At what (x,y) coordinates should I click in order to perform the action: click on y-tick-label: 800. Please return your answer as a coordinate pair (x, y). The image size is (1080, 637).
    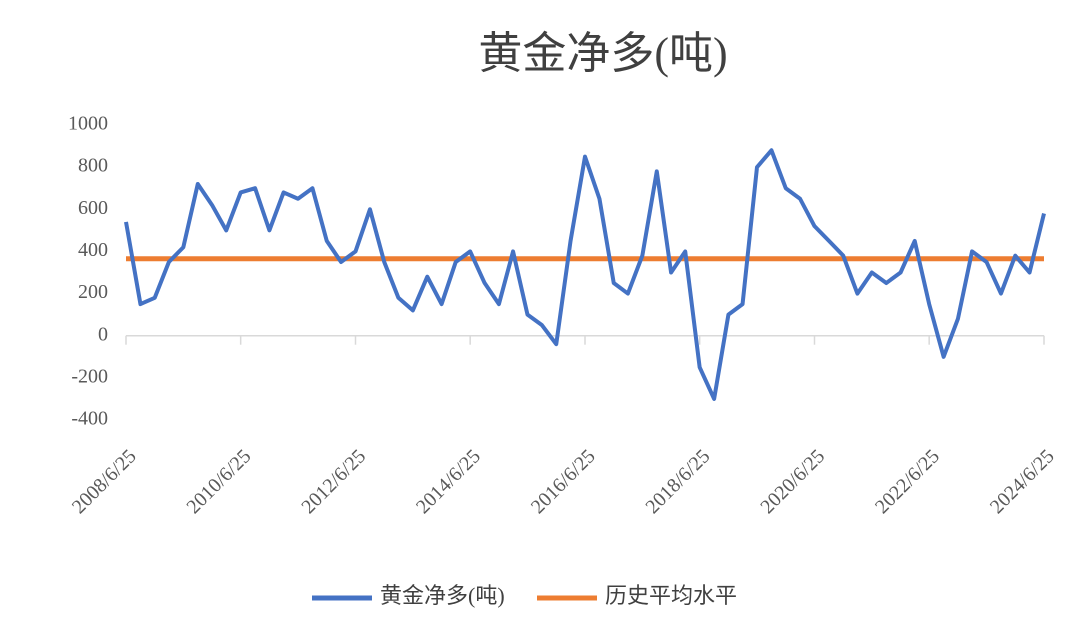
    Looking at the image, I should click on (93, 166).